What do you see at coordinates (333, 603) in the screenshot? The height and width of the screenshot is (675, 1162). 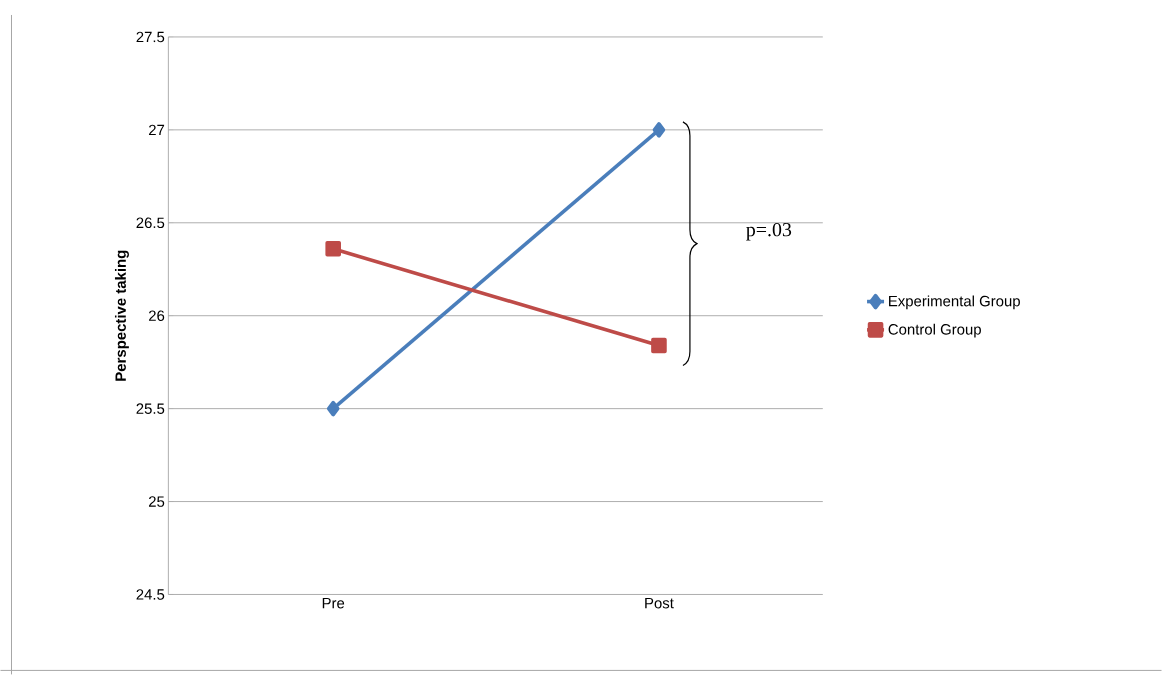 I see `x-tick-label: Pre` at bounding box center [333, 603].